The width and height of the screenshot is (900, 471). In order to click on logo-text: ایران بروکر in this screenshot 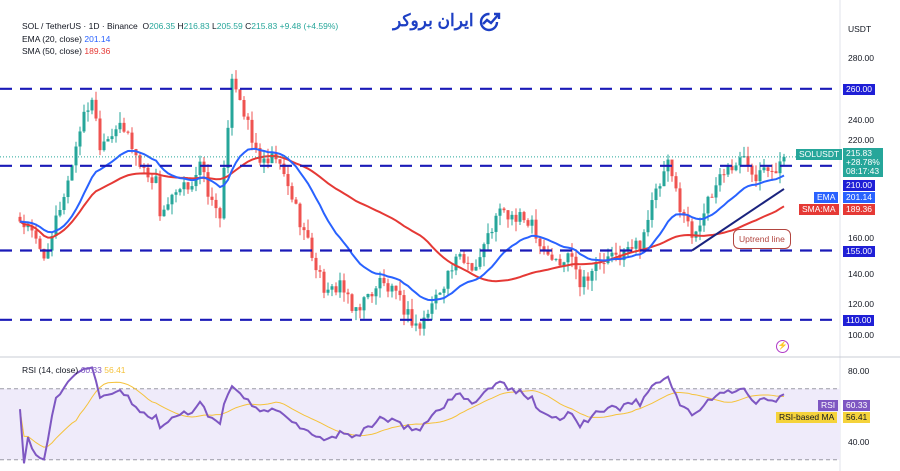, I will do `click(433, 20)`.